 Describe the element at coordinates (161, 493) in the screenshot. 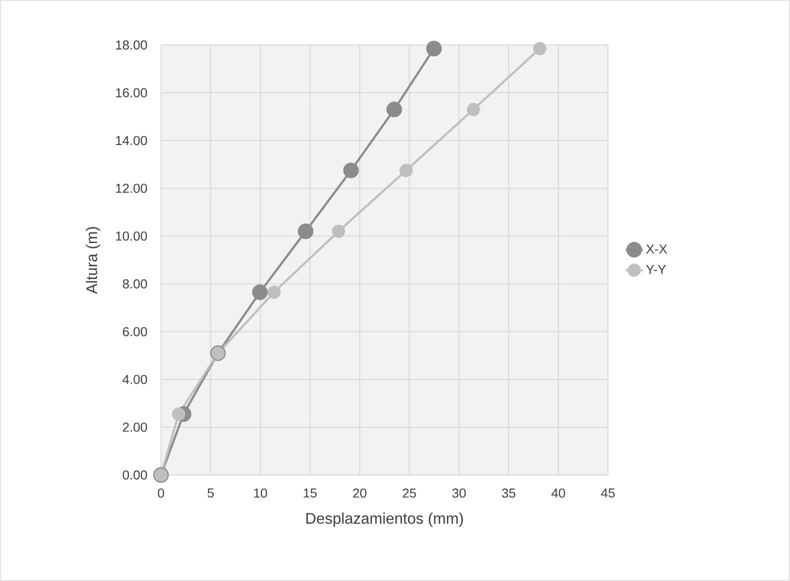

I see `x-tick-label: 0` at that location.